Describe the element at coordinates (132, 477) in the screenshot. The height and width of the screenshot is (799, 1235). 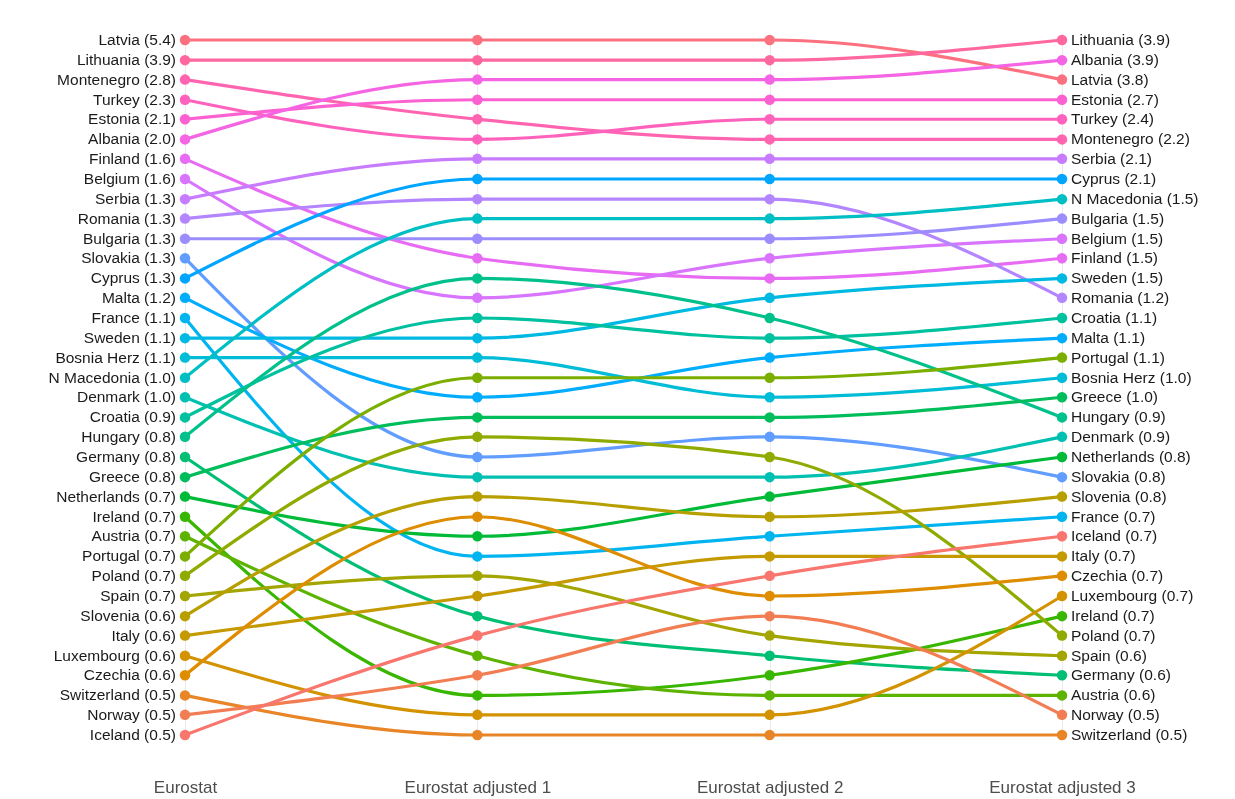
I see `annotation: Greece (0.8)` at that location.